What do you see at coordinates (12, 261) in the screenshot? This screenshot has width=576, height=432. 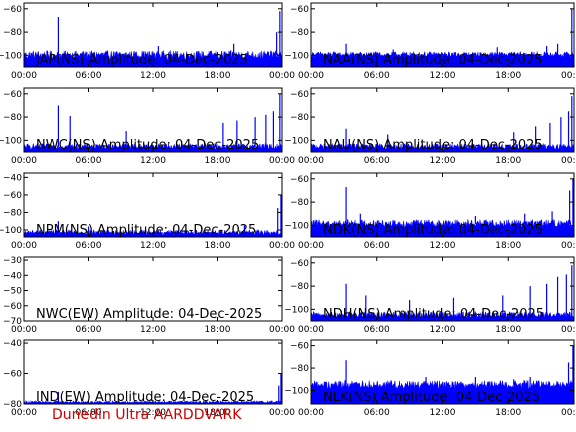 I see `y-tick-label: −30` at bounding box center [12, 261].